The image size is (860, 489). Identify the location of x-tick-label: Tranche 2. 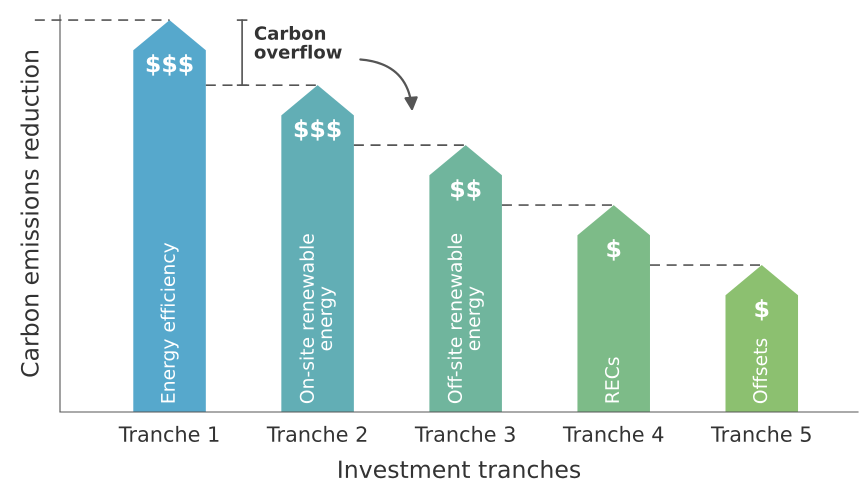
(316, 434).